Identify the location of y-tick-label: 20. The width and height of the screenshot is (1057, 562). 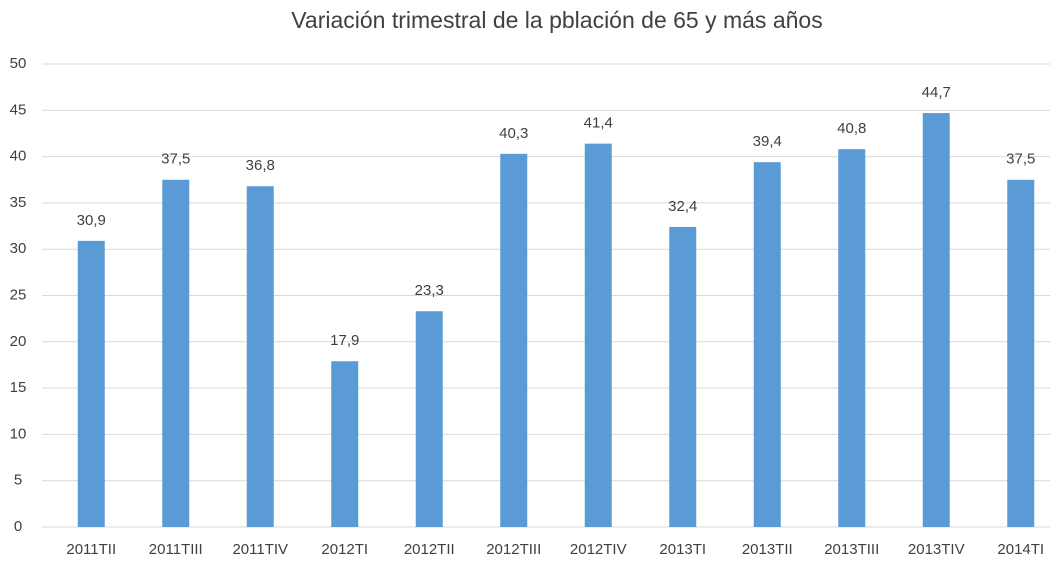
(18, 341).